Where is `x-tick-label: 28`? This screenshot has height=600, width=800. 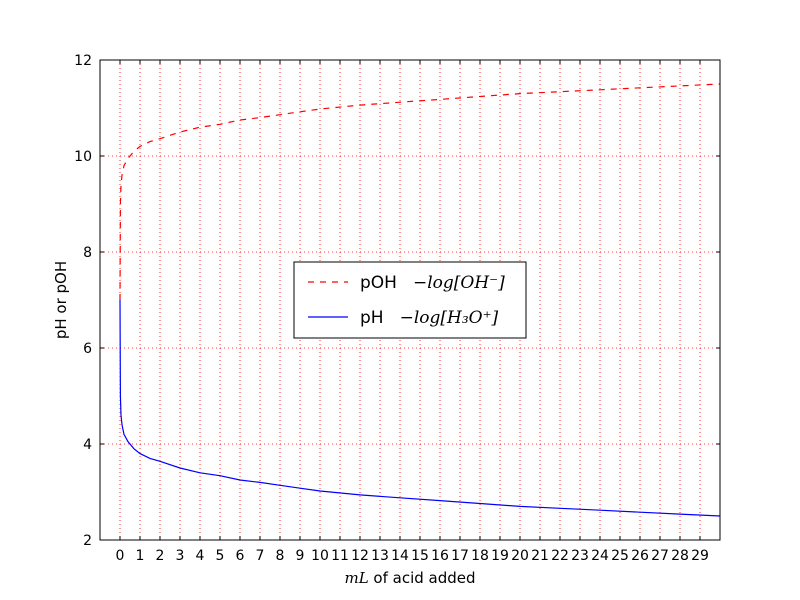 x-tick-label: 28 is located at coordinates (680, 556).